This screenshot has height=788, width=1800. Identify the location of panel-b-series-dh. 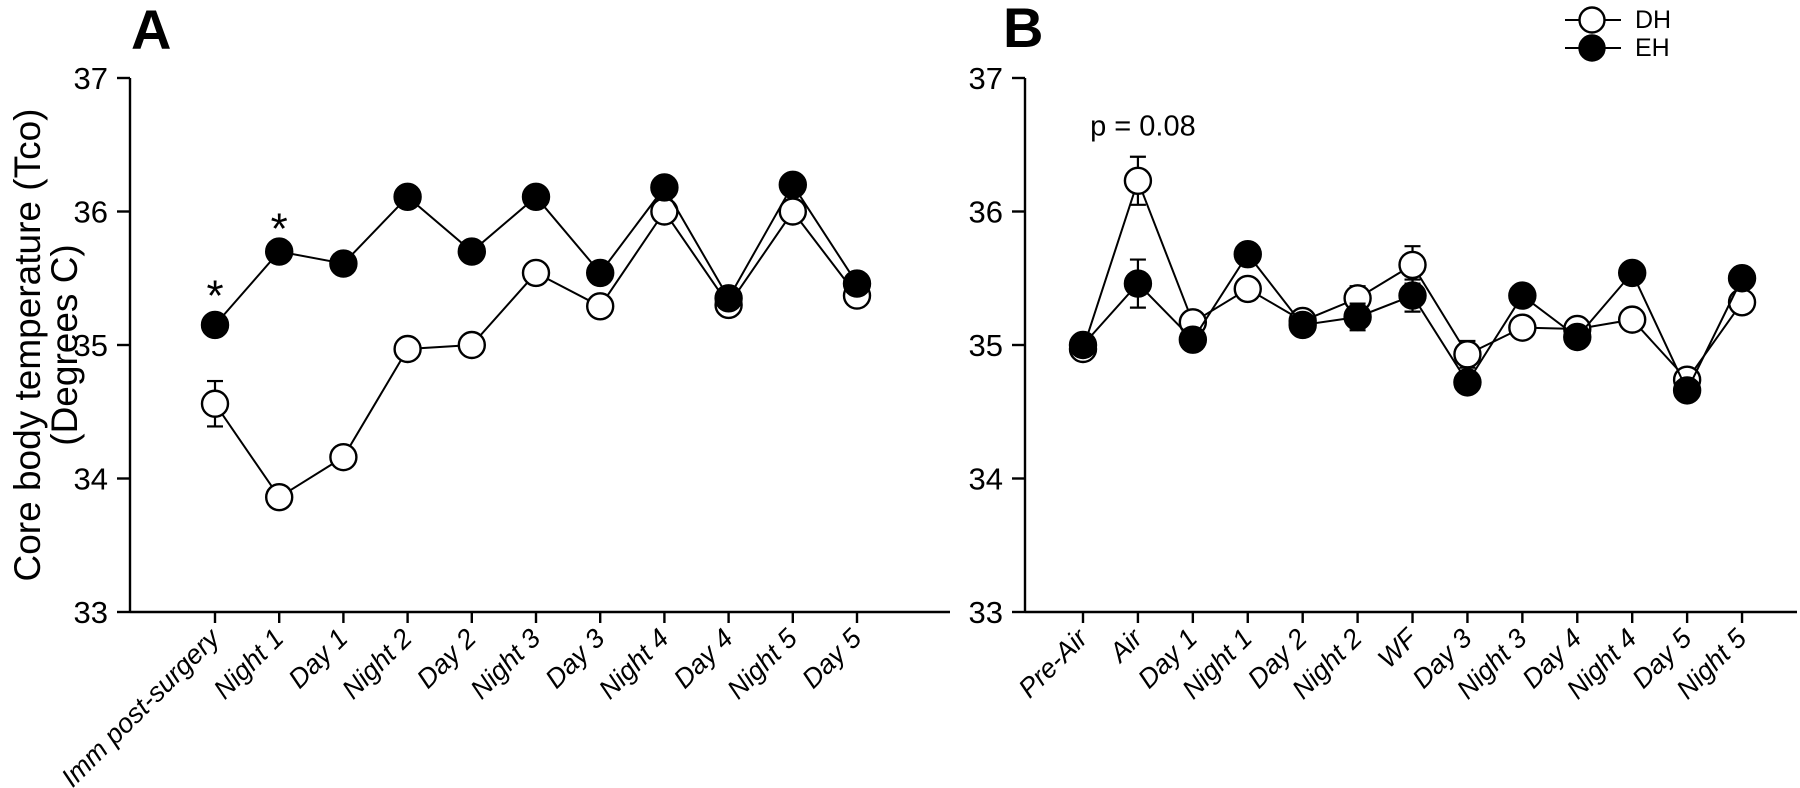
(1412, 274).